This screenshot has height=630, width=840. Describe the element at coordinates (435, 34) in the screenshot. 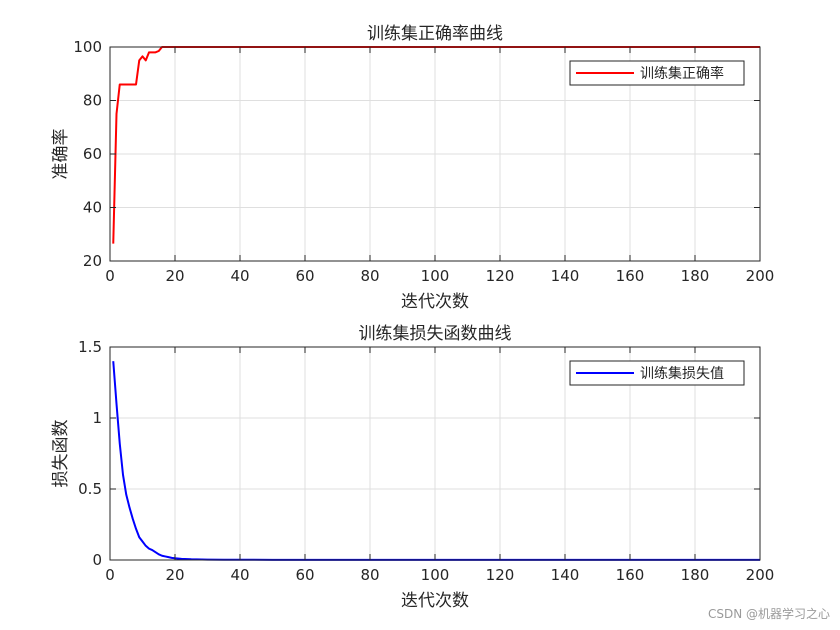

I see `chart-title: 训练集正确率曲线` at that location.